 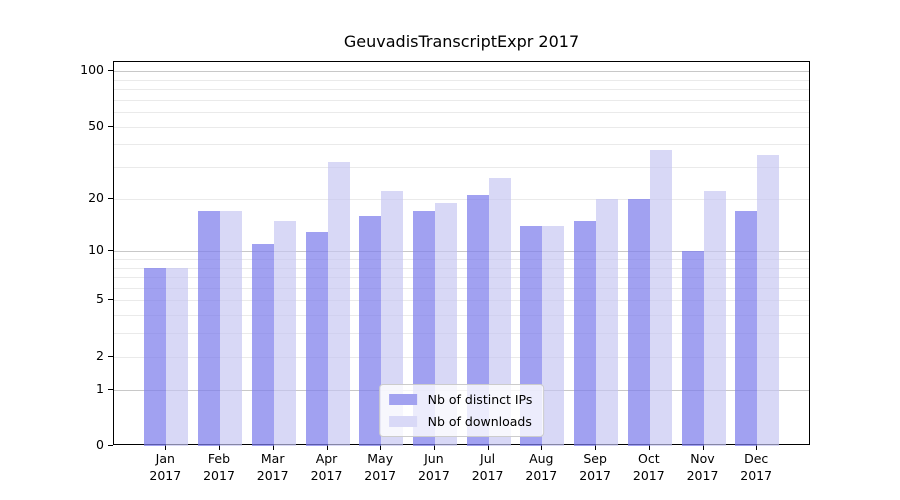 I want to click on x-tick-month: Jan, so click(x=165, y=458).